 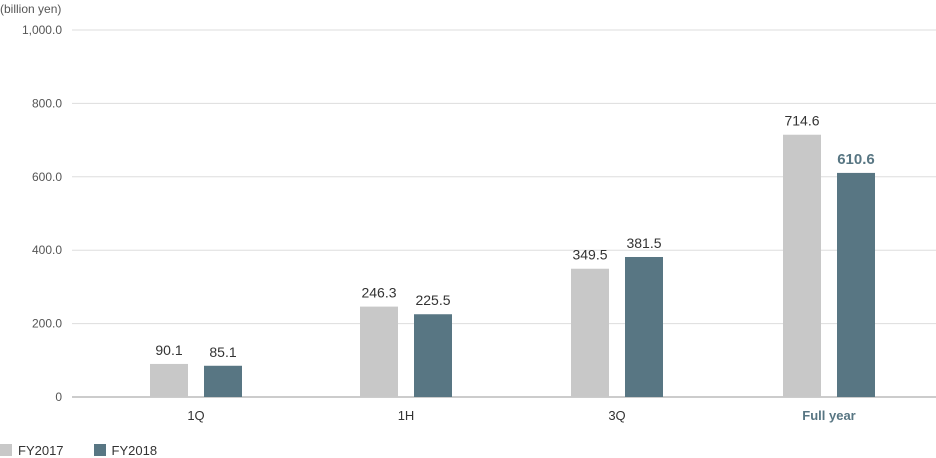 What do you see at coordinates (801, 121) in the screenshot?
I see `data-label: 714.6` at bounding box center [801, 121].